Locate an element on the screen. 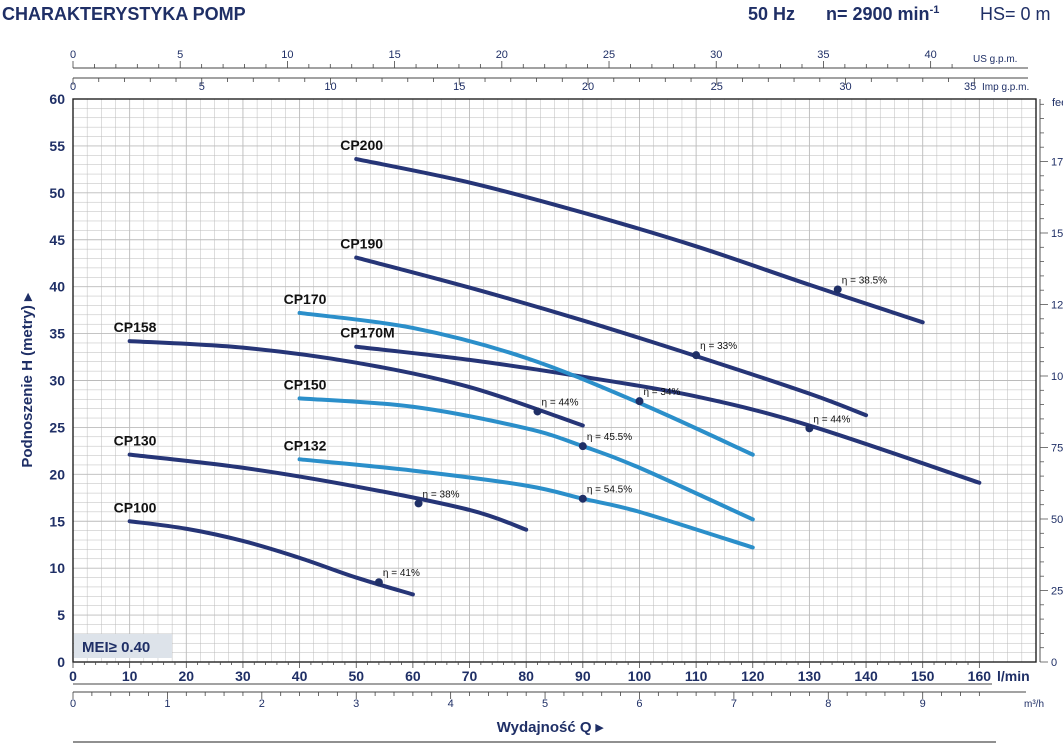 Image resolution: width=1063 pixels, height=746 pixels. y-tick-label: 15 is located at coordinates (57, 521).